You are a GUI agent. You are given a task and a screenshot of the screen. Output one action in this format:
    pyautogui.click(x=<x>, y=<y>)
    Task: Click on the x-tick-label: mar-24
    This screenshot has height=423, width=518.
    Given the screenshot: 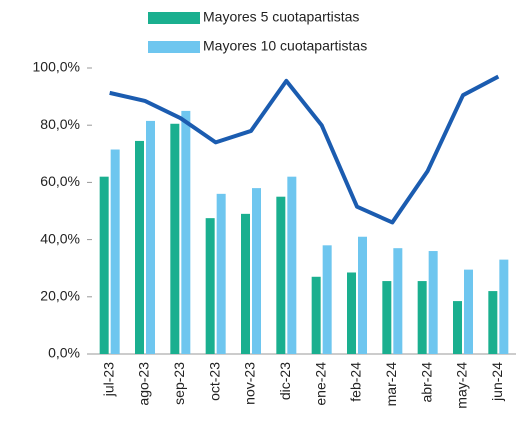 What is the action you would take?
    pyautogui.click(x=391, y=384)
    